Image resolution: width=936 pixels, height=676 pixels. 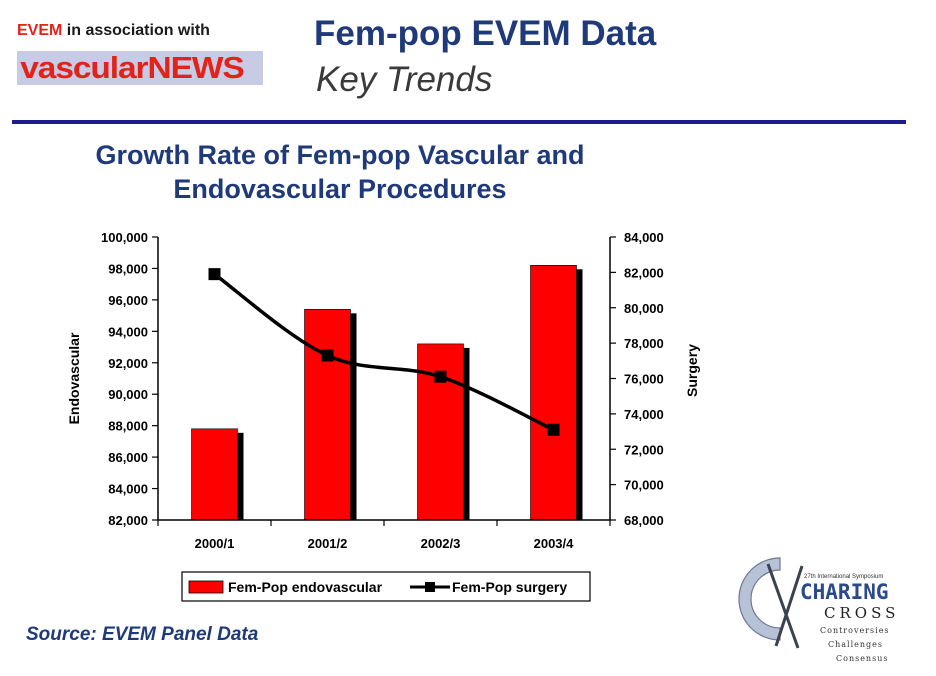 What do you see at coordinates (844, 592) in the screenshot?
I see `cx-logo-charing: CHARING` at bounding box center [844, 592].